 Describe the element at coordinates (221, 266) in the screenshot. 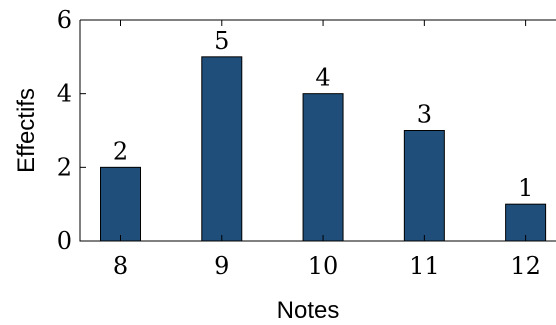

I see `x-tick-label-9: 9` at that location.